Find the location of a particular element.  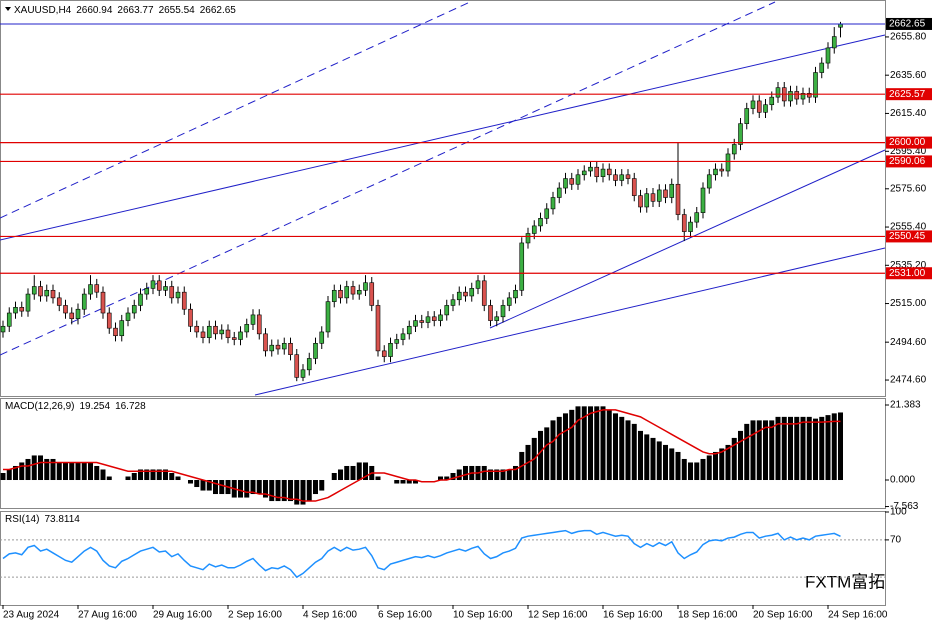

y-tick-label: 21.383 is located at coordinates (905, 405).